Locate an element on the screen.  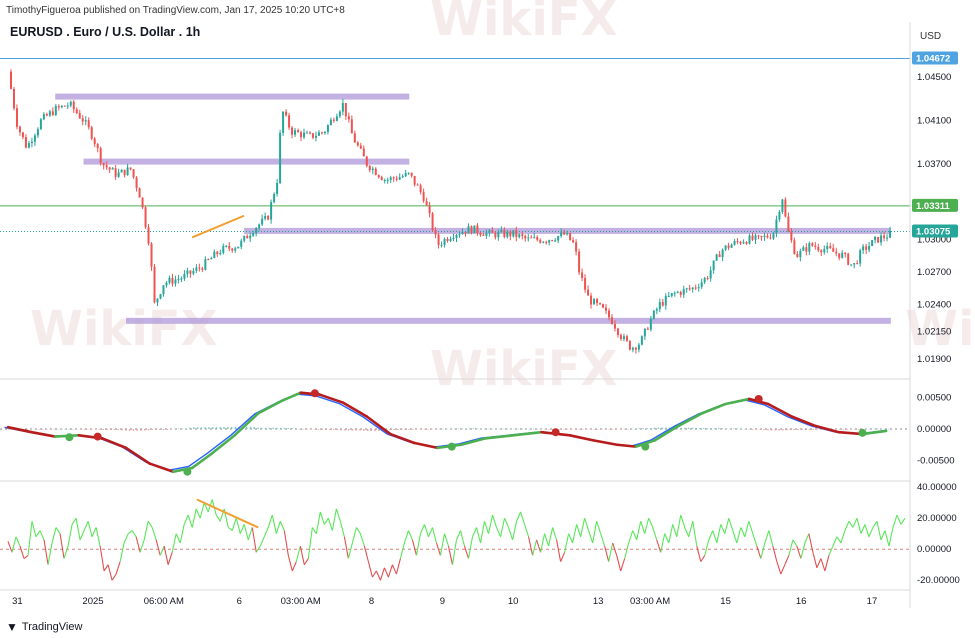
price-tick-label: 1.03700 is located at coordinates (934, 164).